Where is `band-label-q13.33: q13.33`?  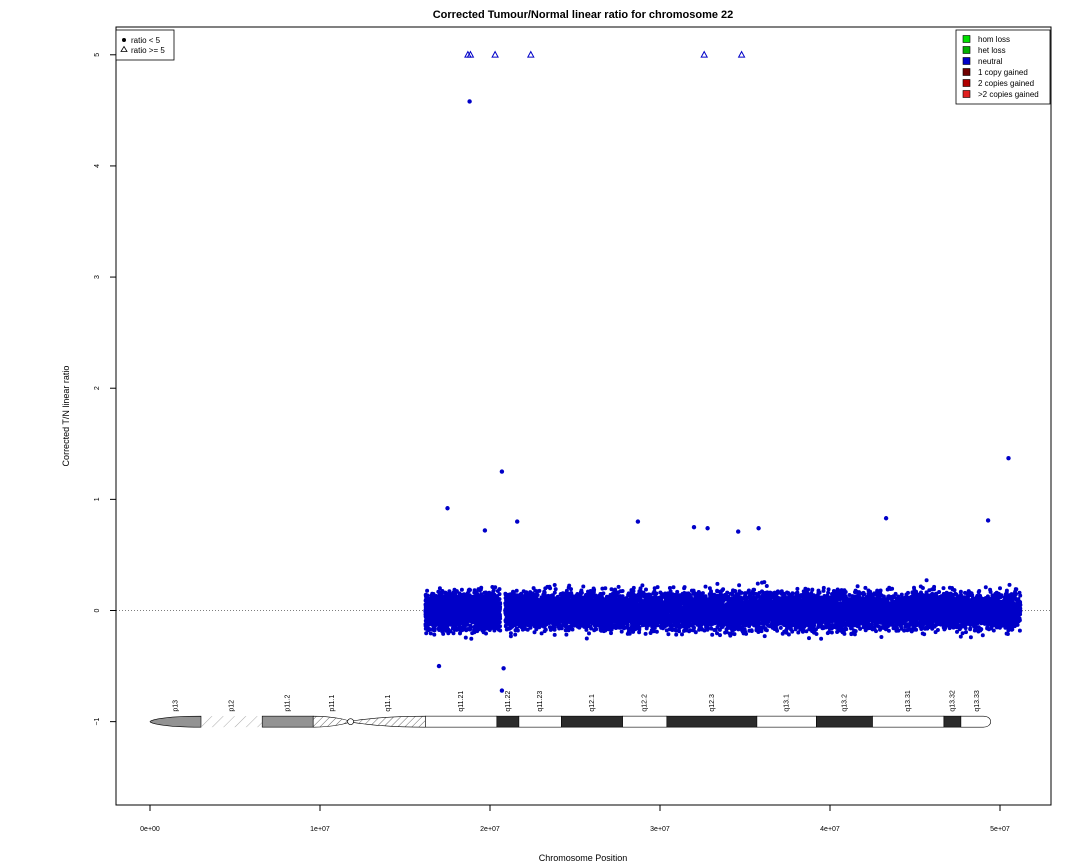
band-label-q13.33: q13.33 is located at coordinates (977, 701).